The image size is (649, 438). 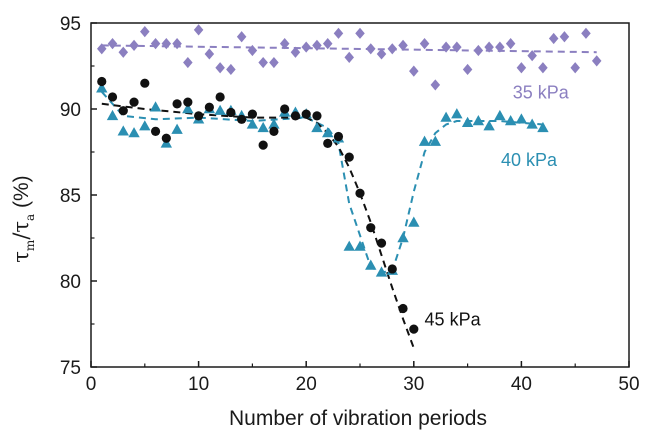 What do you see at coordinates (21, 236) in the screenshot?
I see `y-axis-title-slash: /` at bounding box center [21, 236].